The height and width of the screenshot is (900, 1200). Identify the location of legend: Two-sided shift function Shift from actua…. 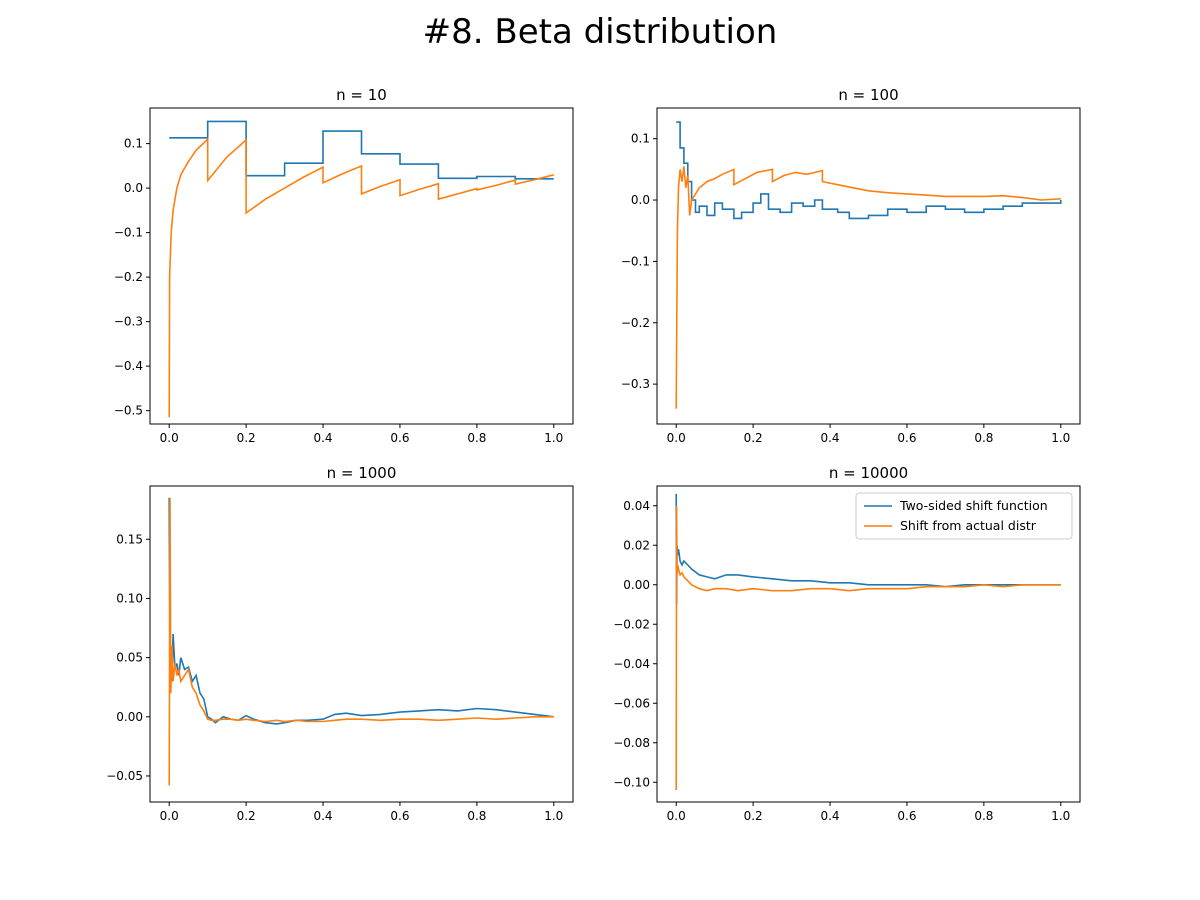
(964, 516).